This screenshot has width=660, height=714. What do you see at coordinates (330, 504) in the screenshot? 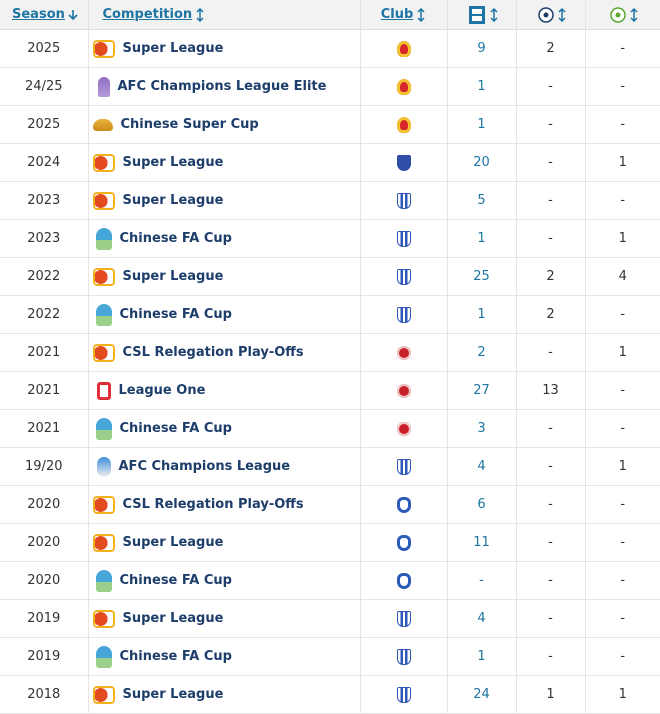
I see `table-row: 2020 CSL Relegation Play-Offs 6- -` at bounding box center [330, 504].